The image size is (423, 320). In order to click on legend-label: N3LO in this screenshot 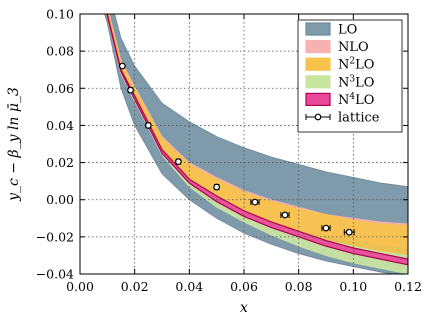, I will do `click(356, 82)`.